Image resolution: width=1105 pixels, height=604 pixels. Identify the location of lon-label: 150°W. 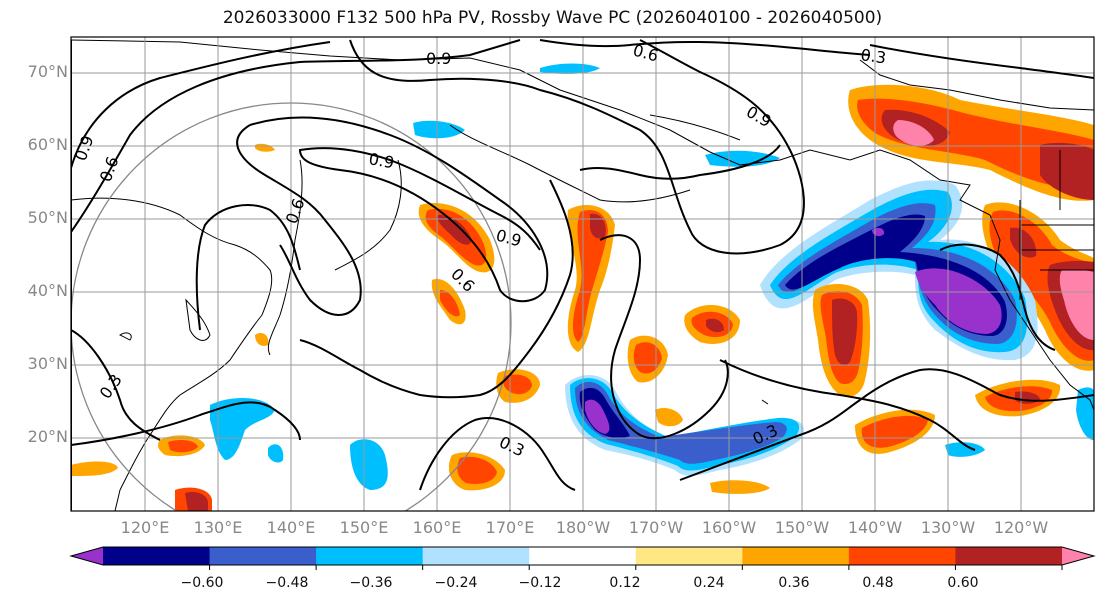
(802, 527).